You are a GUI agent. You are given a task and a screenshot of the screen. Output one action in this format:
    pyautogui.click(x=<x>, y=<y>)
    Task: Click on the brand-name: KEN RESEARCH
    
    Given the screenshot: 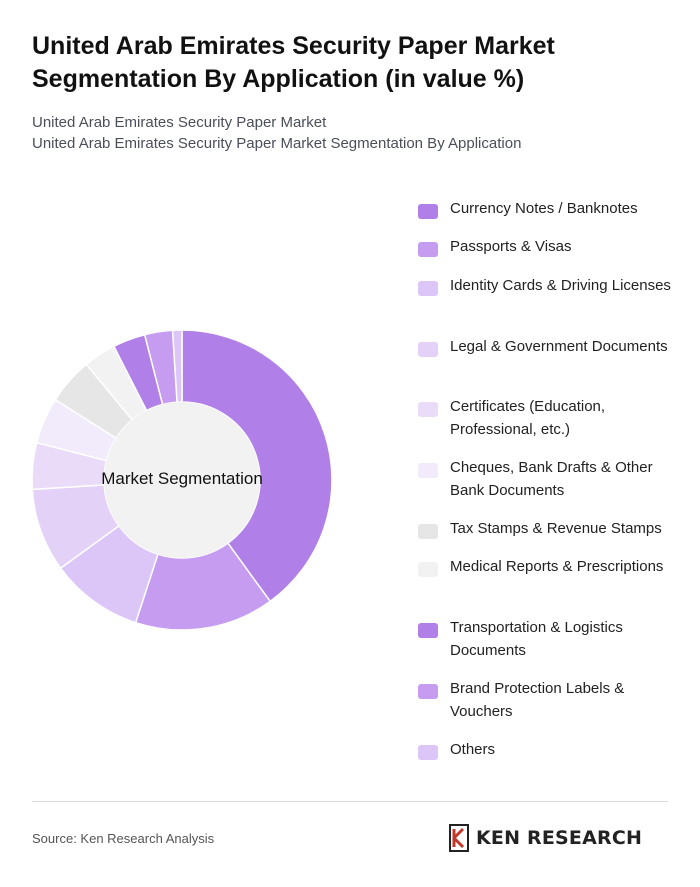 What is the action you would take?
    pyautogui.click(x=559, y=838)
    